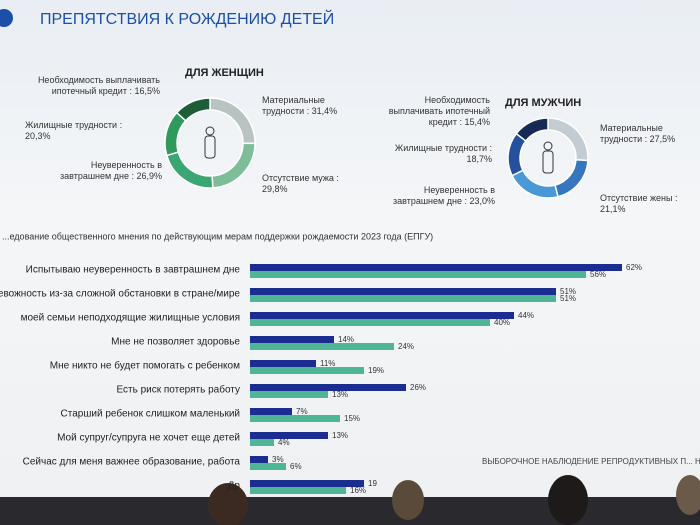 The width and height of the screenshot is (700, 525). Describe the element at coordinates (296, 466) in the screenshot. I see `value-label: 6%` at that location.